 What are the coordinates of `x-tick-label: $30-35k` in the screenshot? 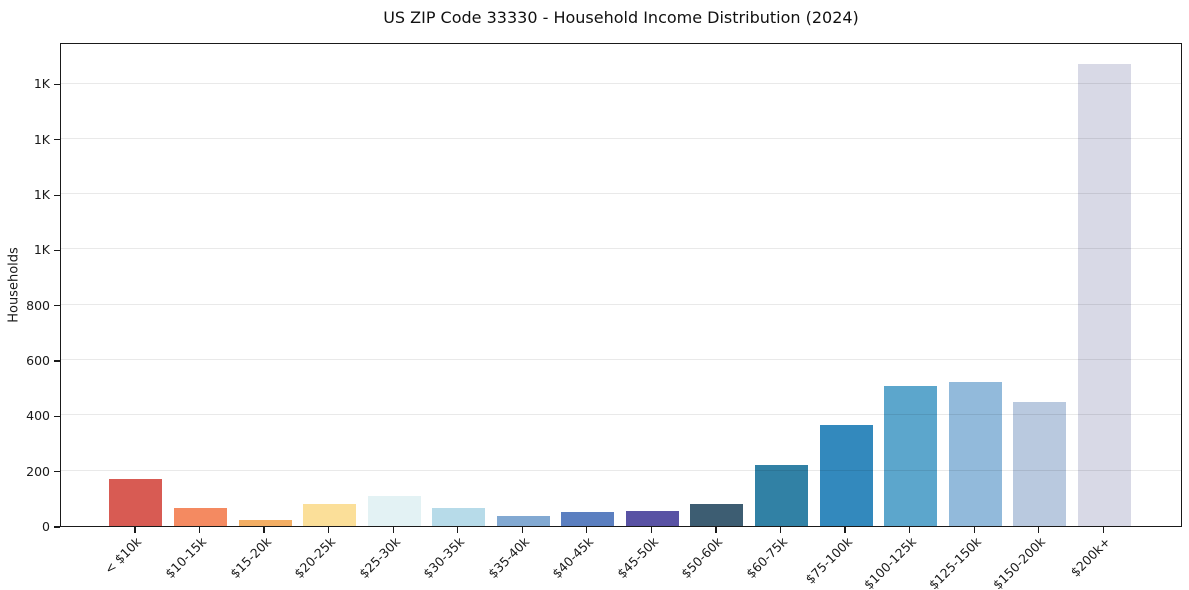 It's located at (444, 558).